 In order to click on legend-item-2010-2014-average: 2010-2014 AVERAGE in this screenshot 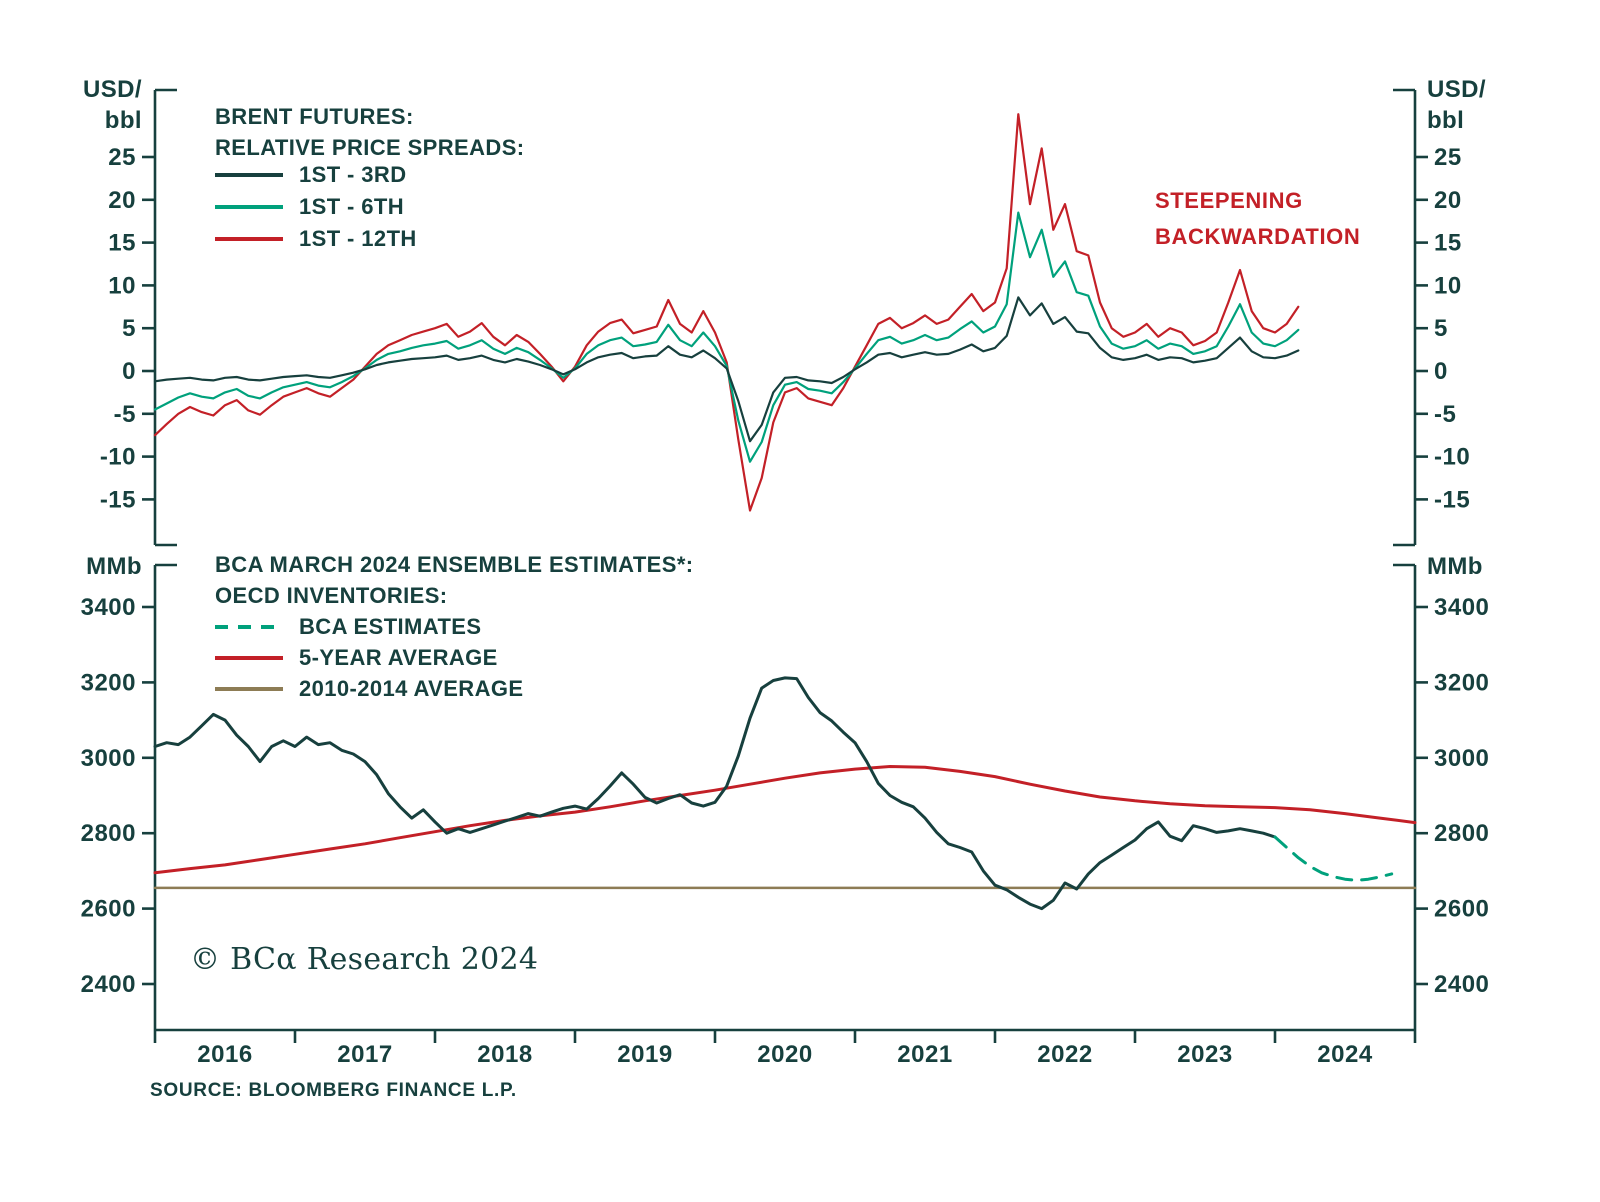, I will do `click(369, 689)`.